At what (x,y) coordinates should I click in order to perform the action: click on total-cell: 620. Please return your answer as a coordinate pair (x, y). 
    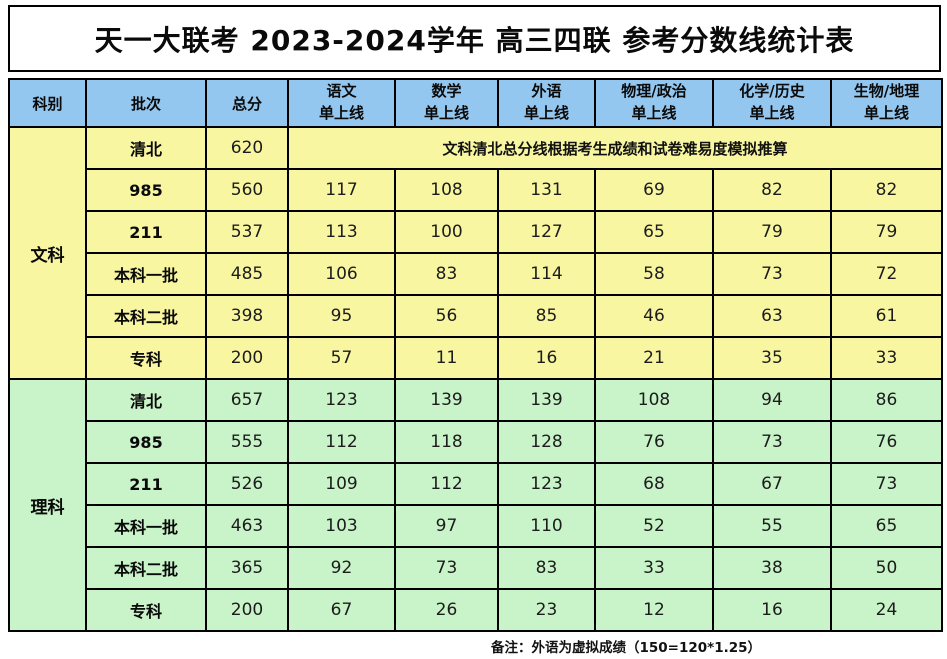
    Looking at the image, I should click on (247, 148).